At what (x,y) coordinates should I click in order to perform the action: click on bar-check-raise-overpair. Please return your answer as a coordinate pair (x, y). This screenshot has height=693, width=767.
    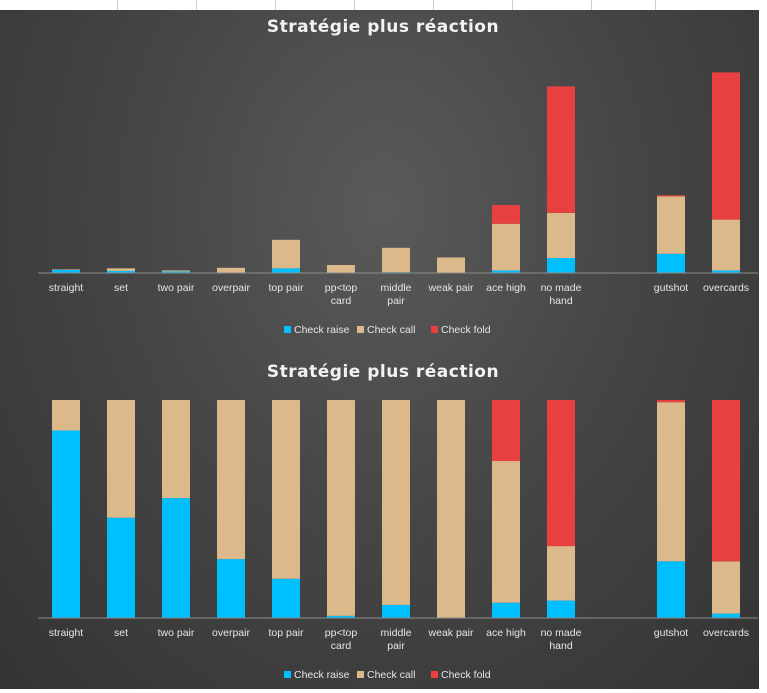
    Looking at the image, I should click on (231, 588).